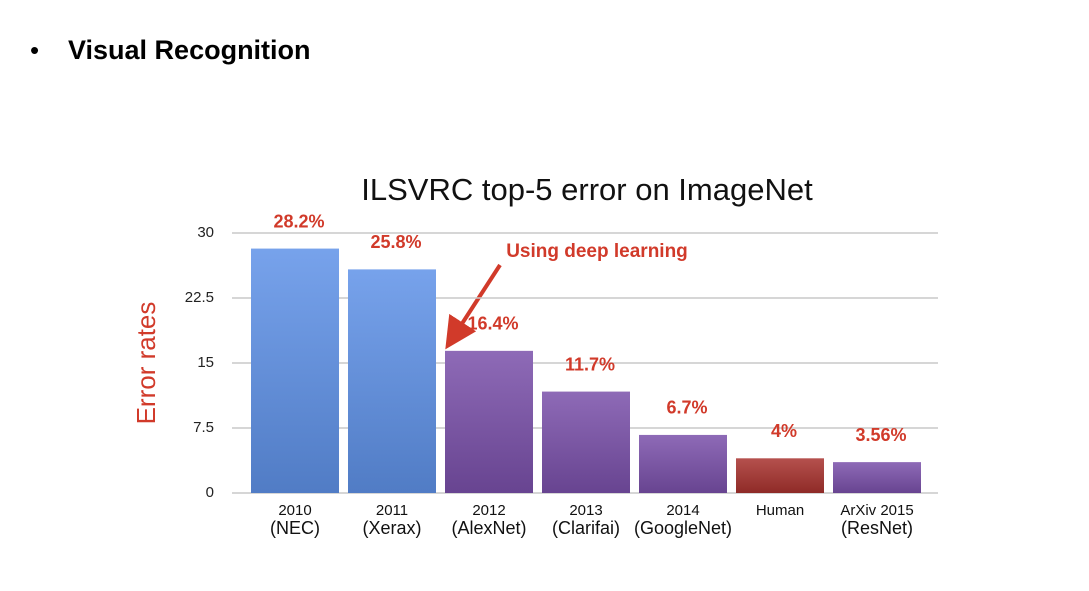  I want to click on value-label: 11.7%, so click(590, 364).